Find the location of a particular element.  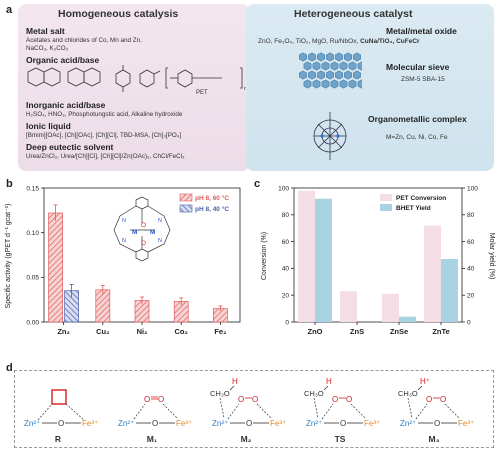

metal-salt-line-1: Acetates and chlorides of Co, Mn and Zn. is located at coordinates (84, 40).